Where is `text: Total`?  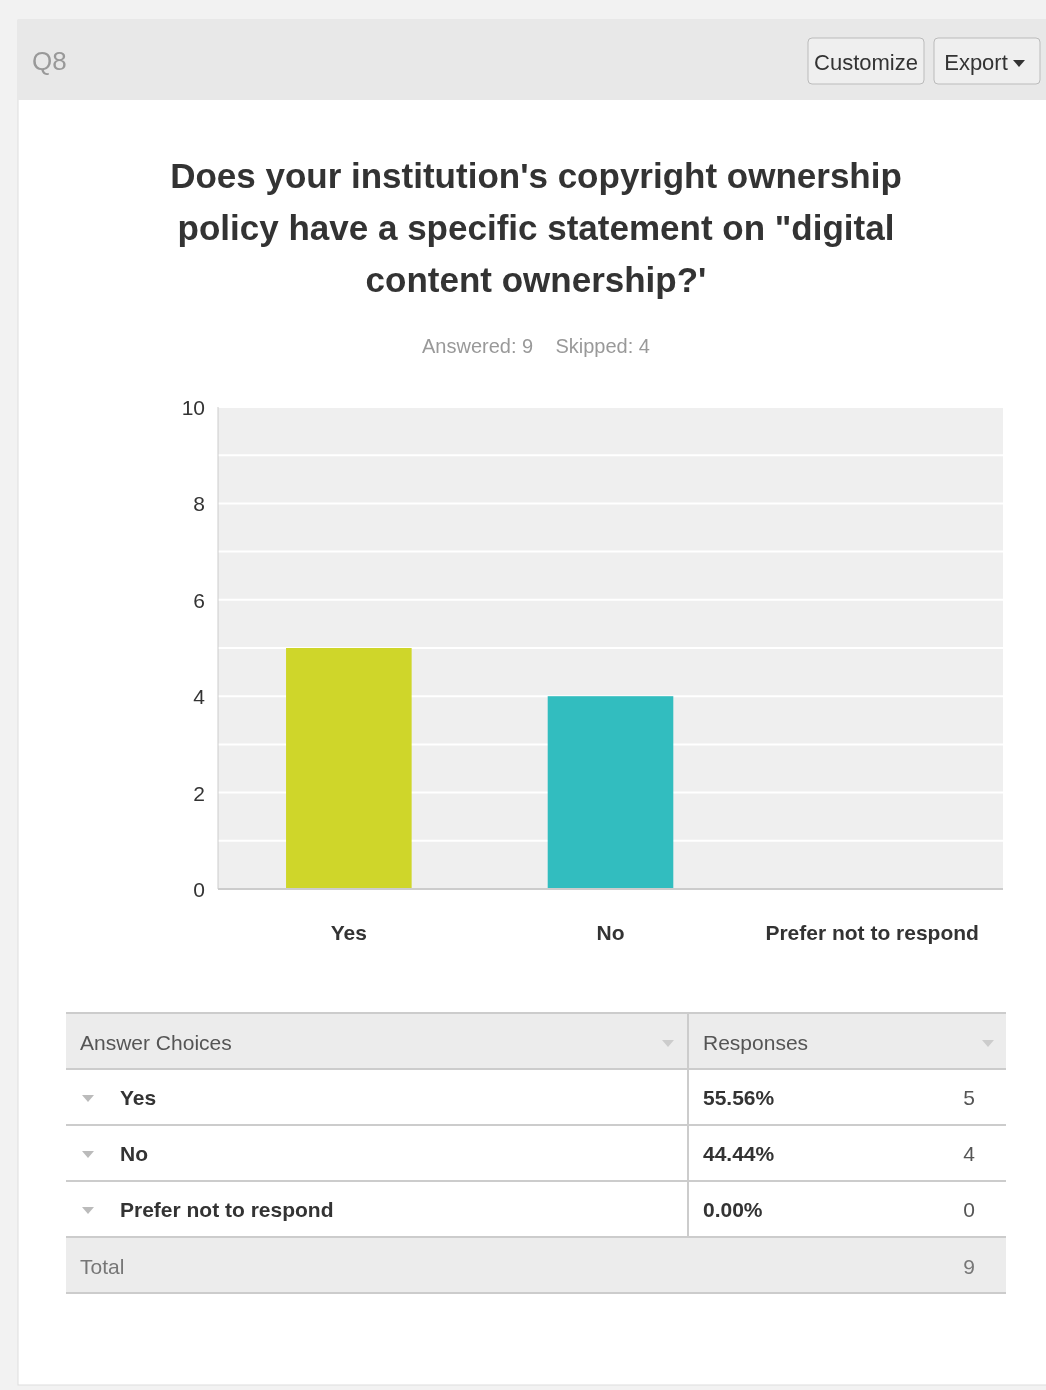
text: Total is located at coordinates (102, 1266).